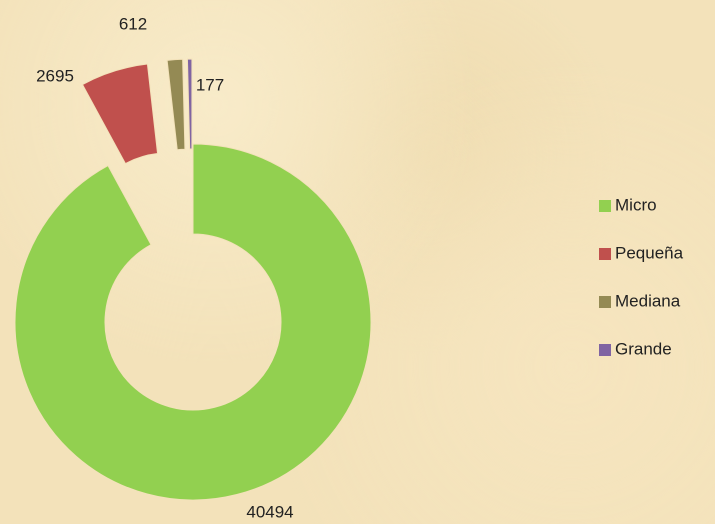 This screenshot has height=524, width=715. I want to click on data-label: 2695, so click(55, 75).